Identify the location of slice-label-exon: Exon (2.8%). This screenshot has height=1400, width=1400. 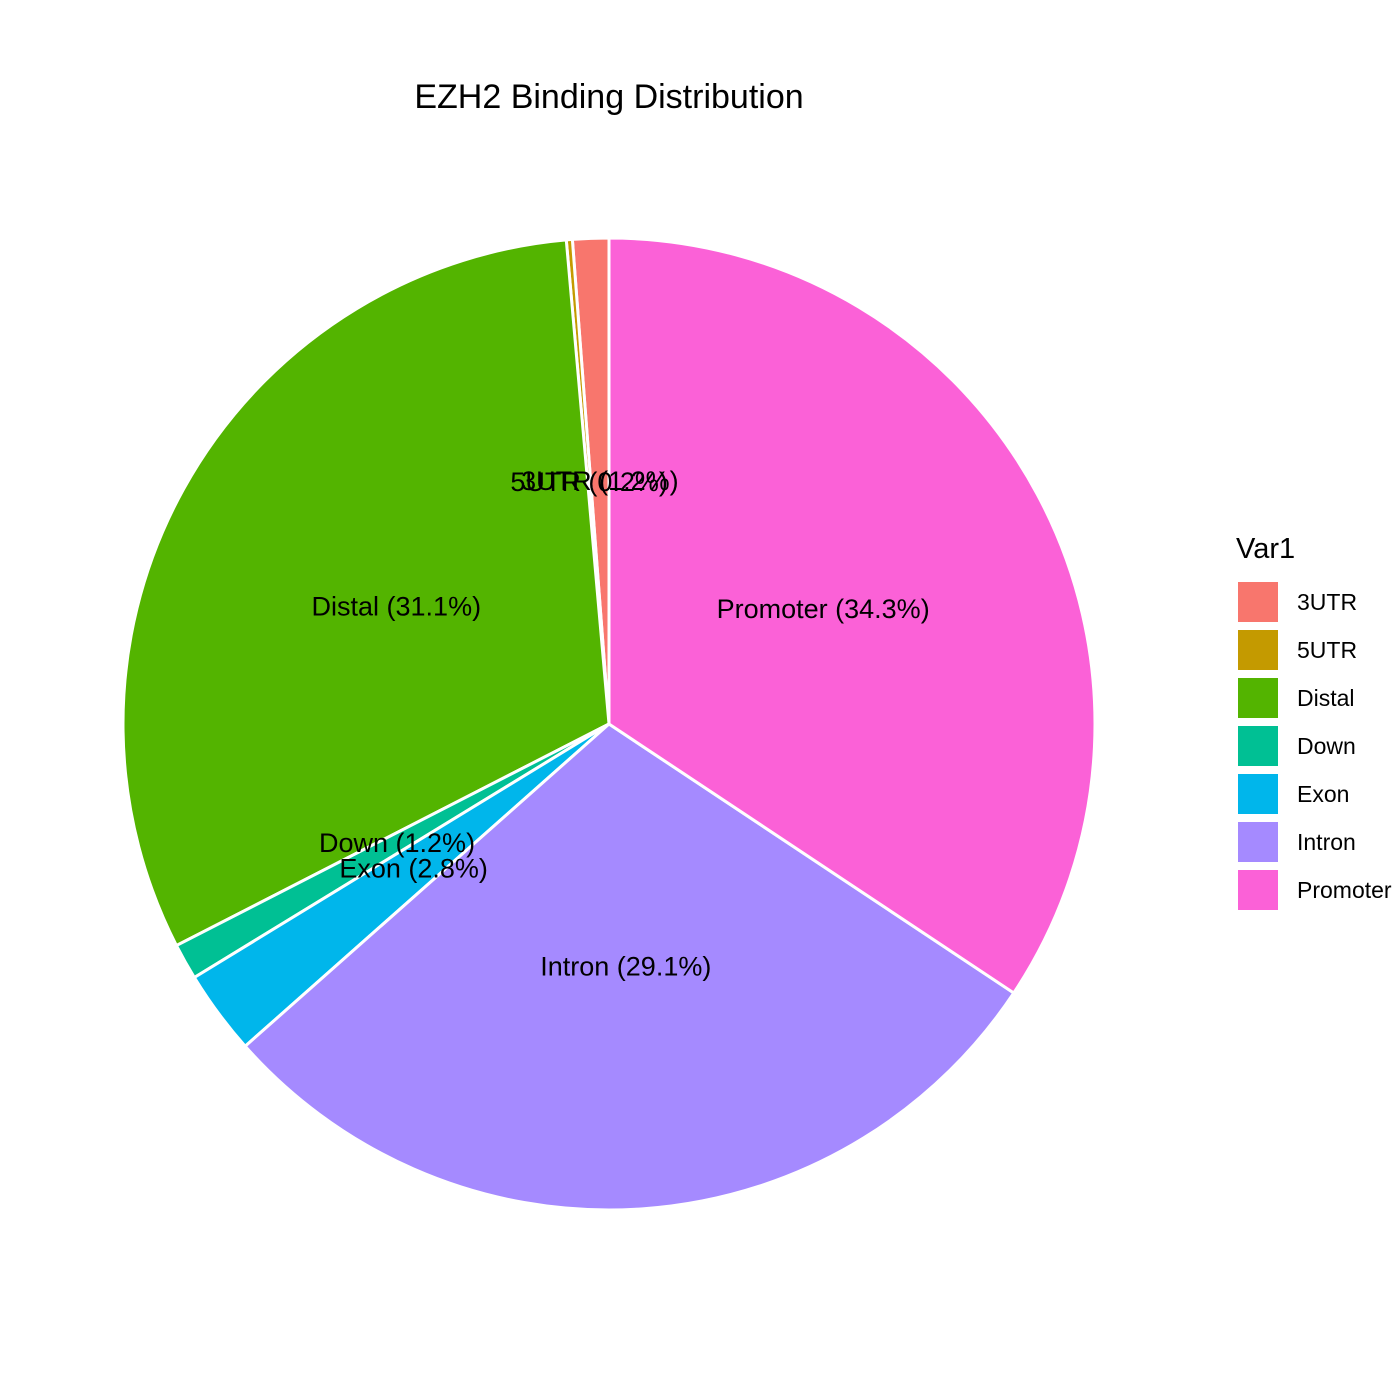
(413, 868).